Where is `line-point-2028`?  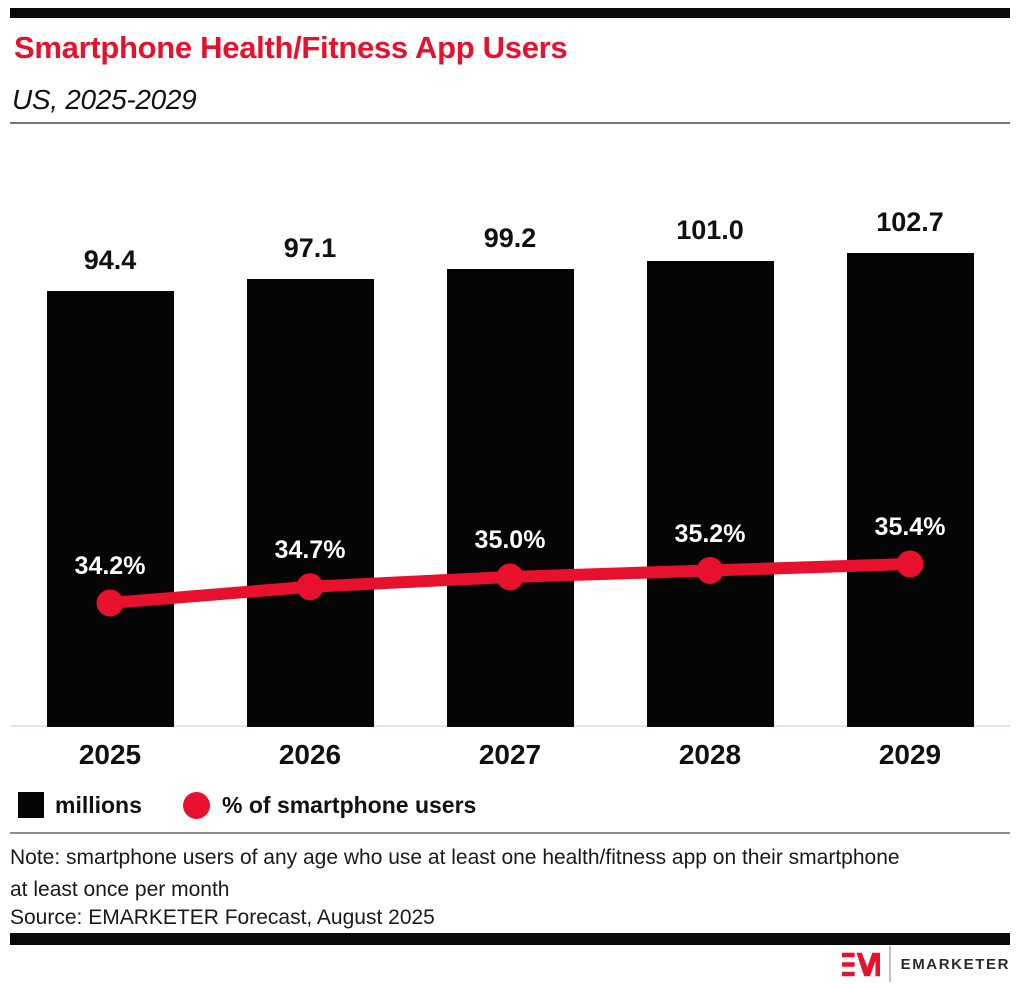 line-point-2028 is located at coordinates (710, 570).